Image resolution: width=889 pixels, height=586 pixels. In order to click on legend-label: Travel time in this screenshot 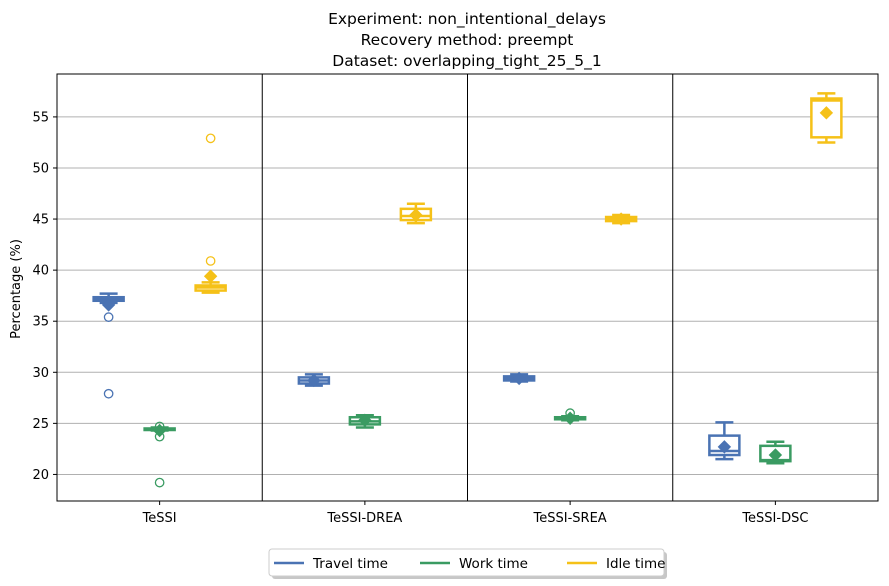, I will do `click(350, 564)`.